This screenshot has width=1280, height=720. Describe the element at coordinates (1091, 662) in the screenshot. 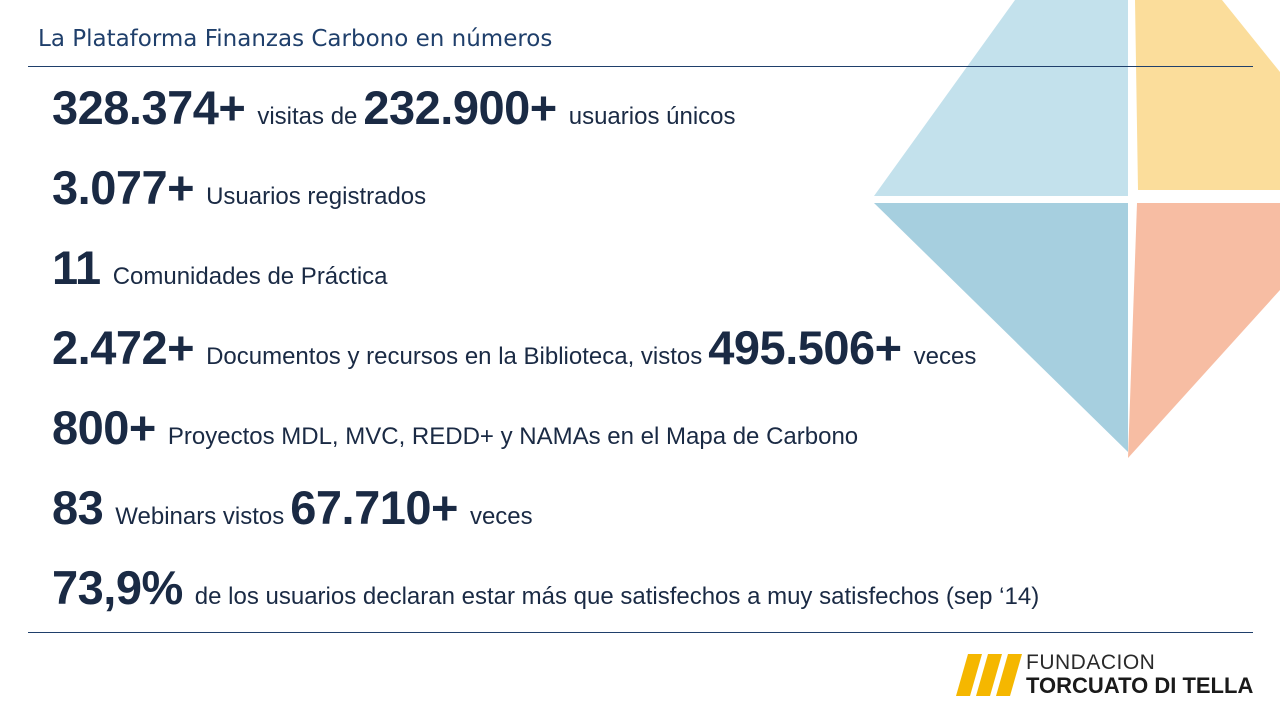

I see `logo-line-fundacion: FUNDACION` at that location.